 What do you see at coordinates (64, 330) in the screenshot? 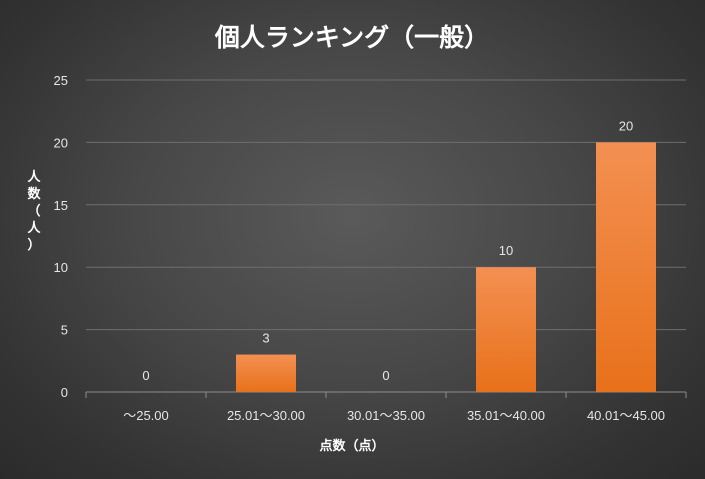
I see `y-tick-label: 5` at bounding box center [64, 330].